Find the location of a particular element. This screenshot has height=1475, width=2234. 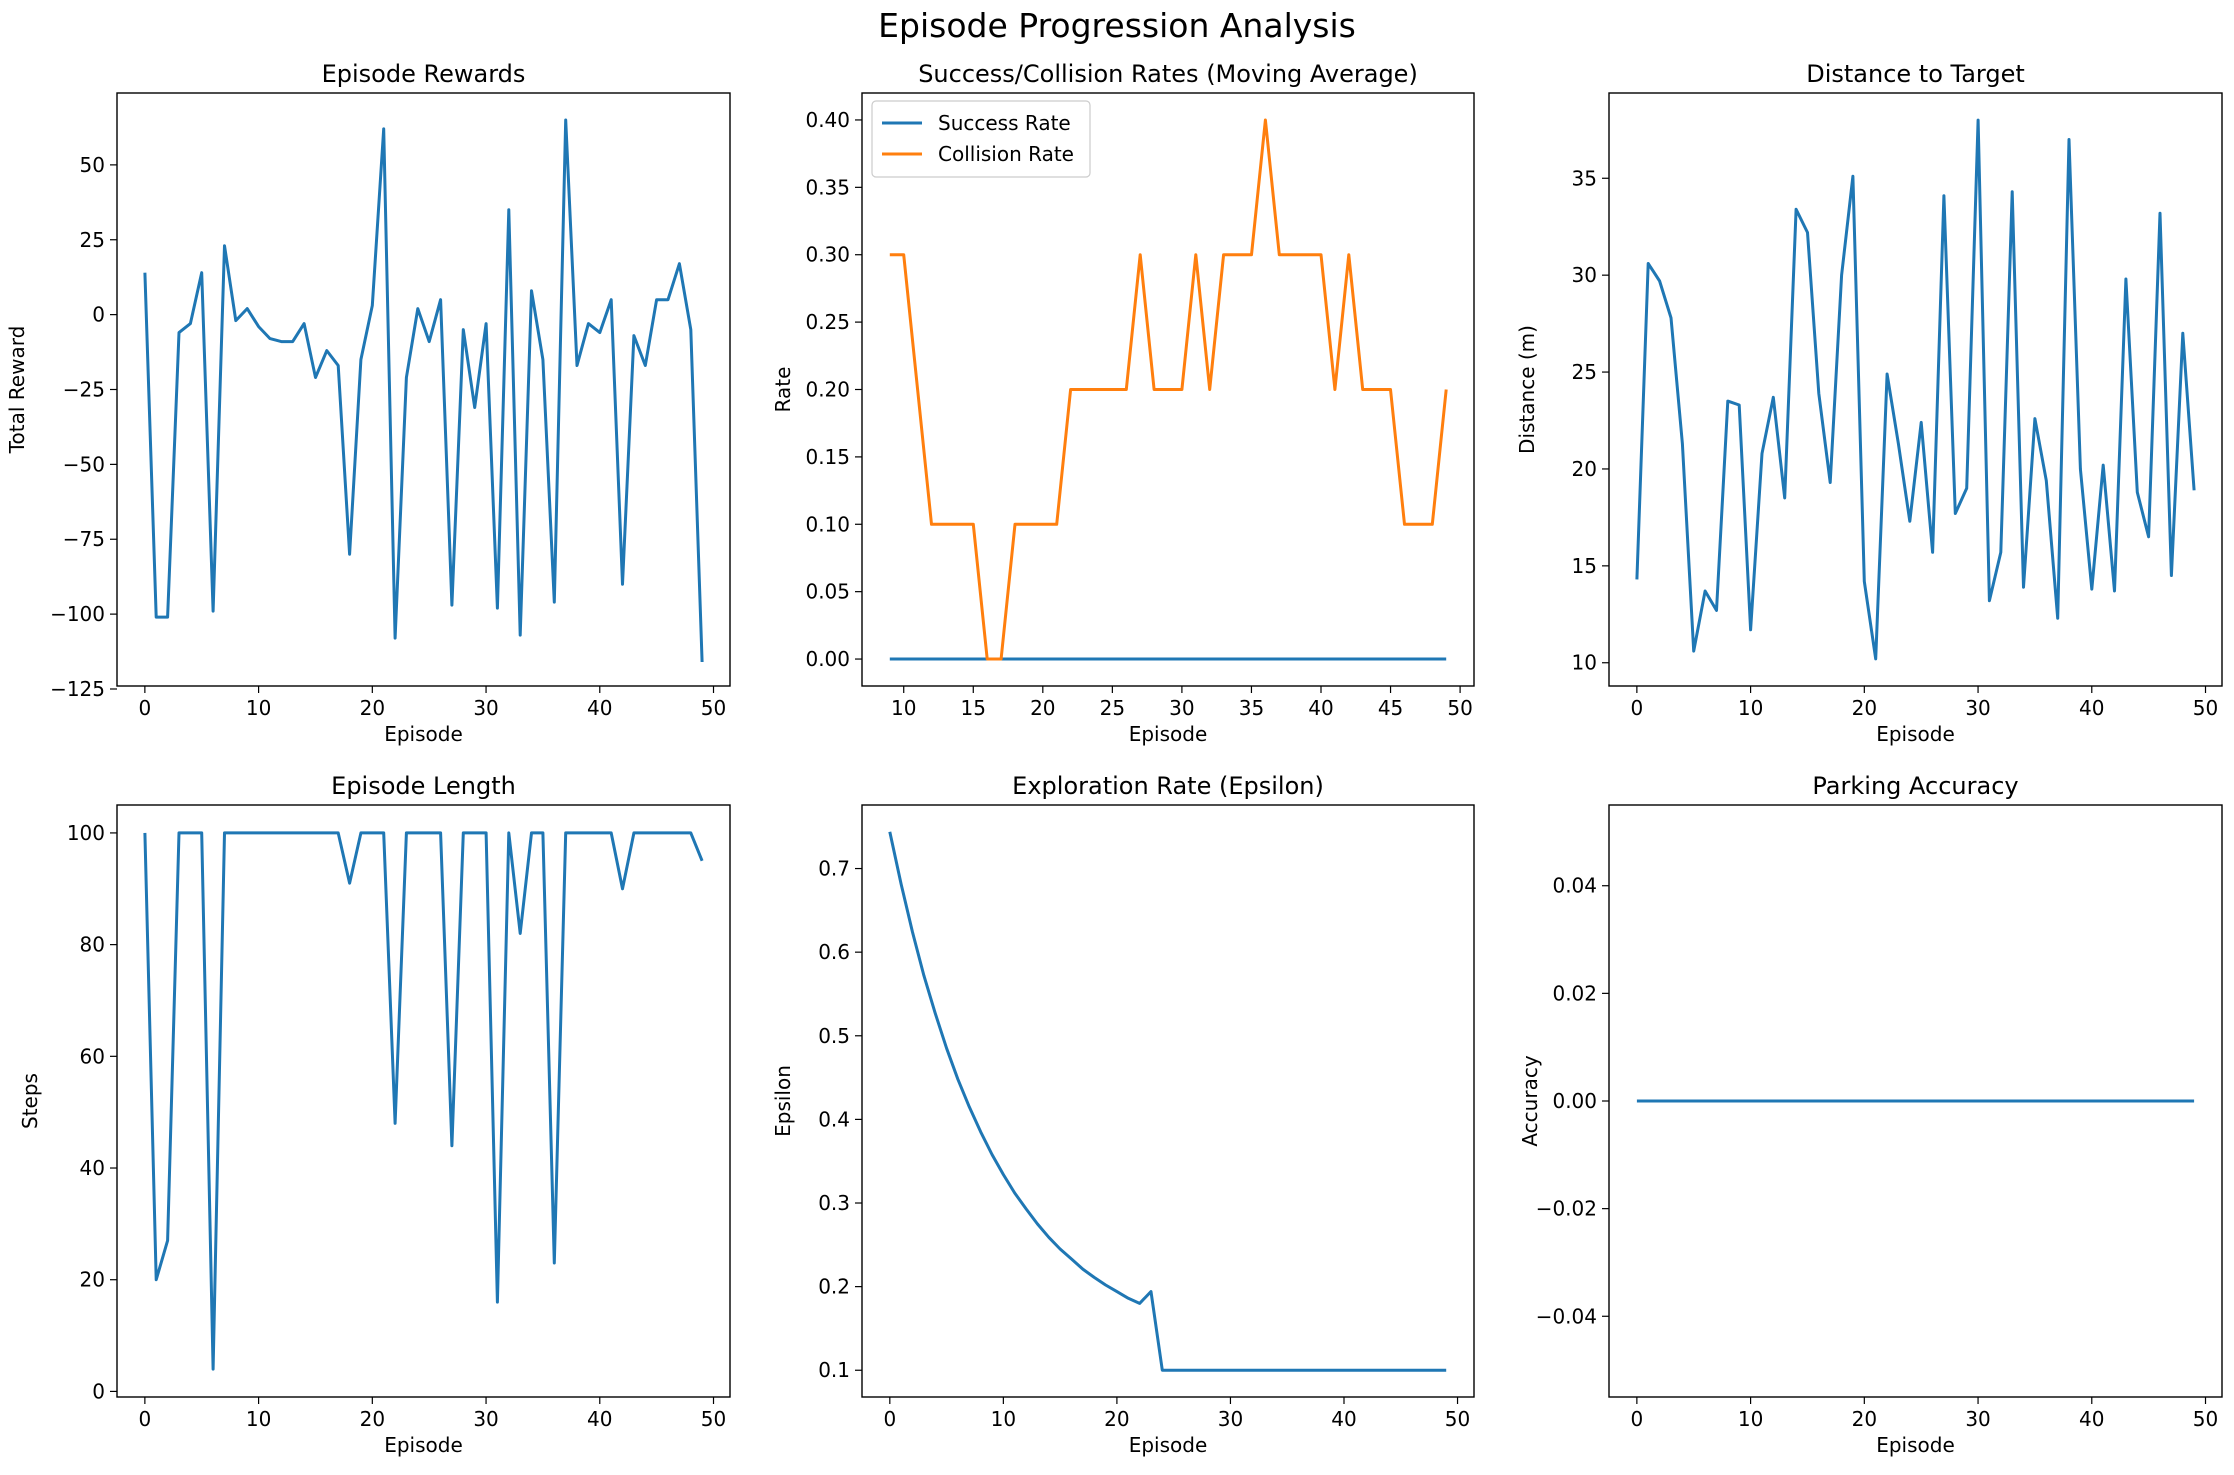

x-tick-label: 25 is located at coordinates (1112, 708).